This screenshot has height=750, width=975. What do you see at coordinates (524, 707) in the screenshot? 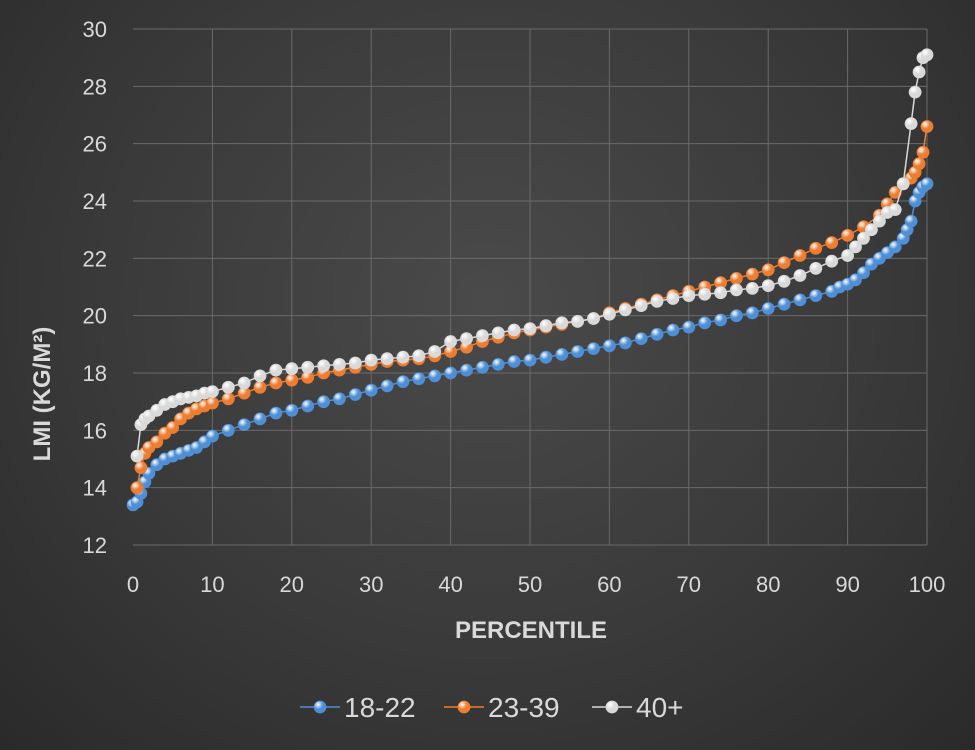
I see `legend-label: 23-39` at bounding box center [524, 707].